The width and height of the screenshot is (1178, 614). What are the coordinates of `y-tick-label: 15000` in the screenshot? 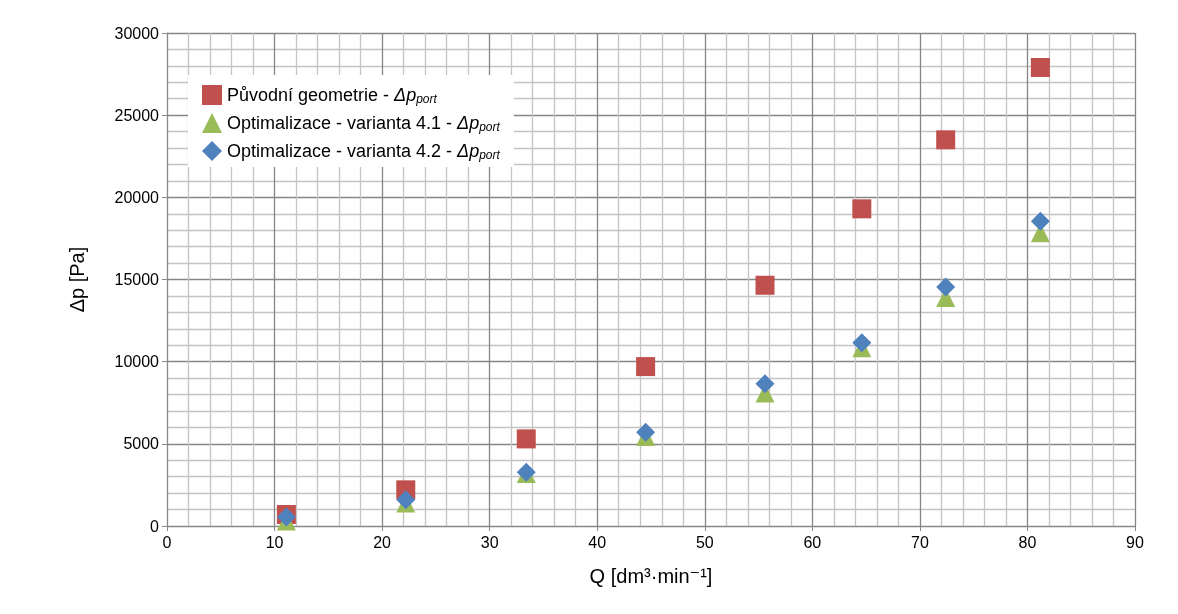 It's located at (137, 279).